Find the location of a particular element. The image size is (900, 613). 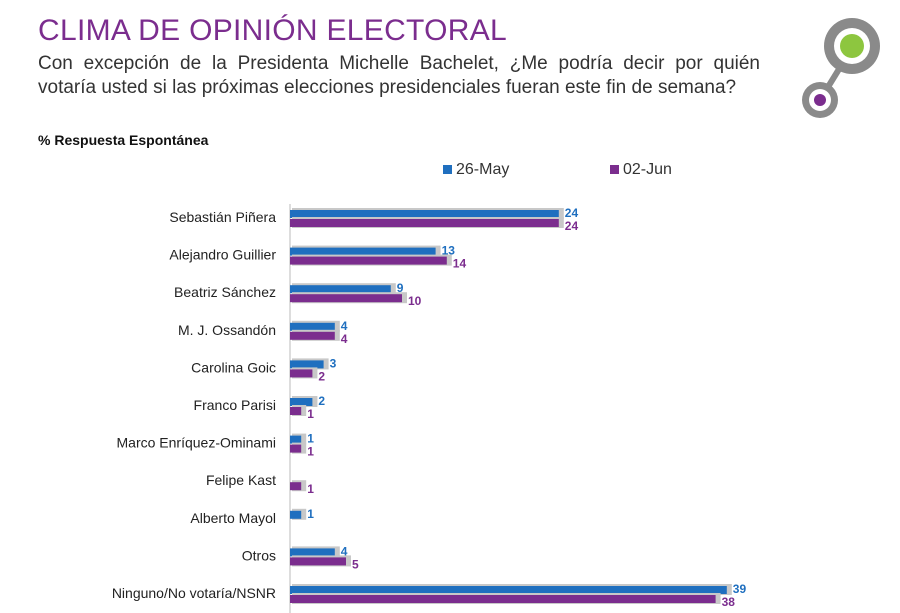

category-label: M. J. Ossandón is located at coordinates (227, 330).